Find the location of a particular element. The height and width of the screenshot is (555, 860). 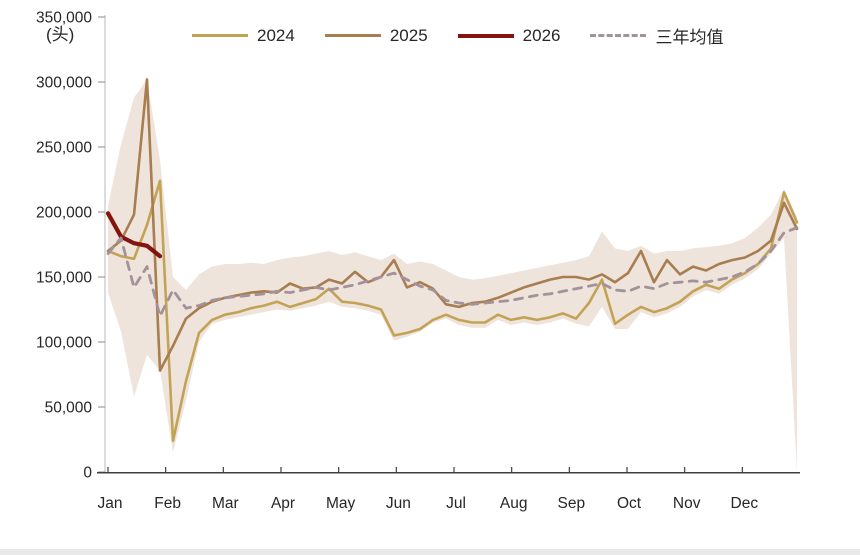

x-axis-tick-label: Mar is located at coordinates (225, 503).